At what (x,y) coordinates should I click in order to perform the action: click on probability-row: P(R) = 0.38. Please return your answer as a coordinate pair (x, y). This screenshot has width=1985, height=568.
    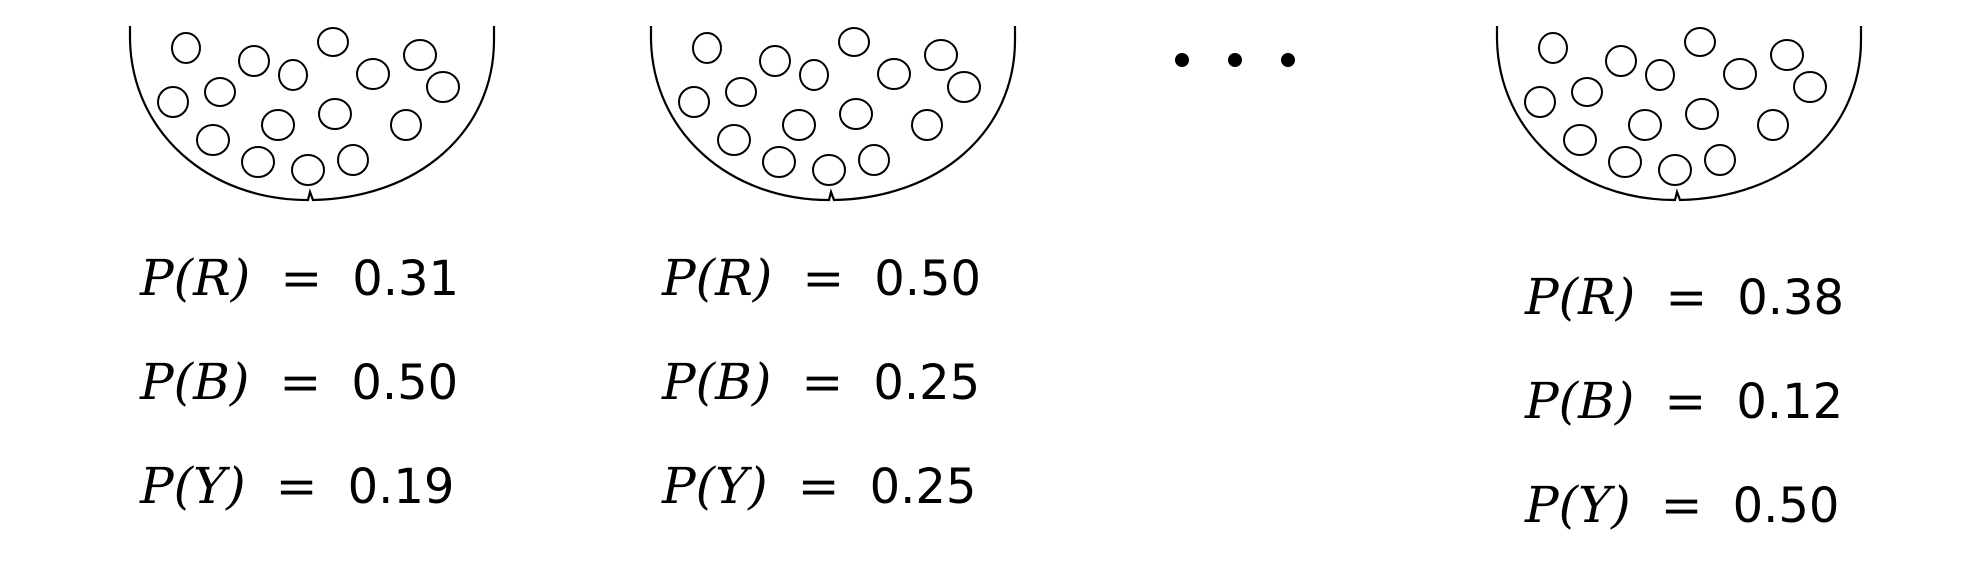
    Looking at the image, I should click on (1684, 308).